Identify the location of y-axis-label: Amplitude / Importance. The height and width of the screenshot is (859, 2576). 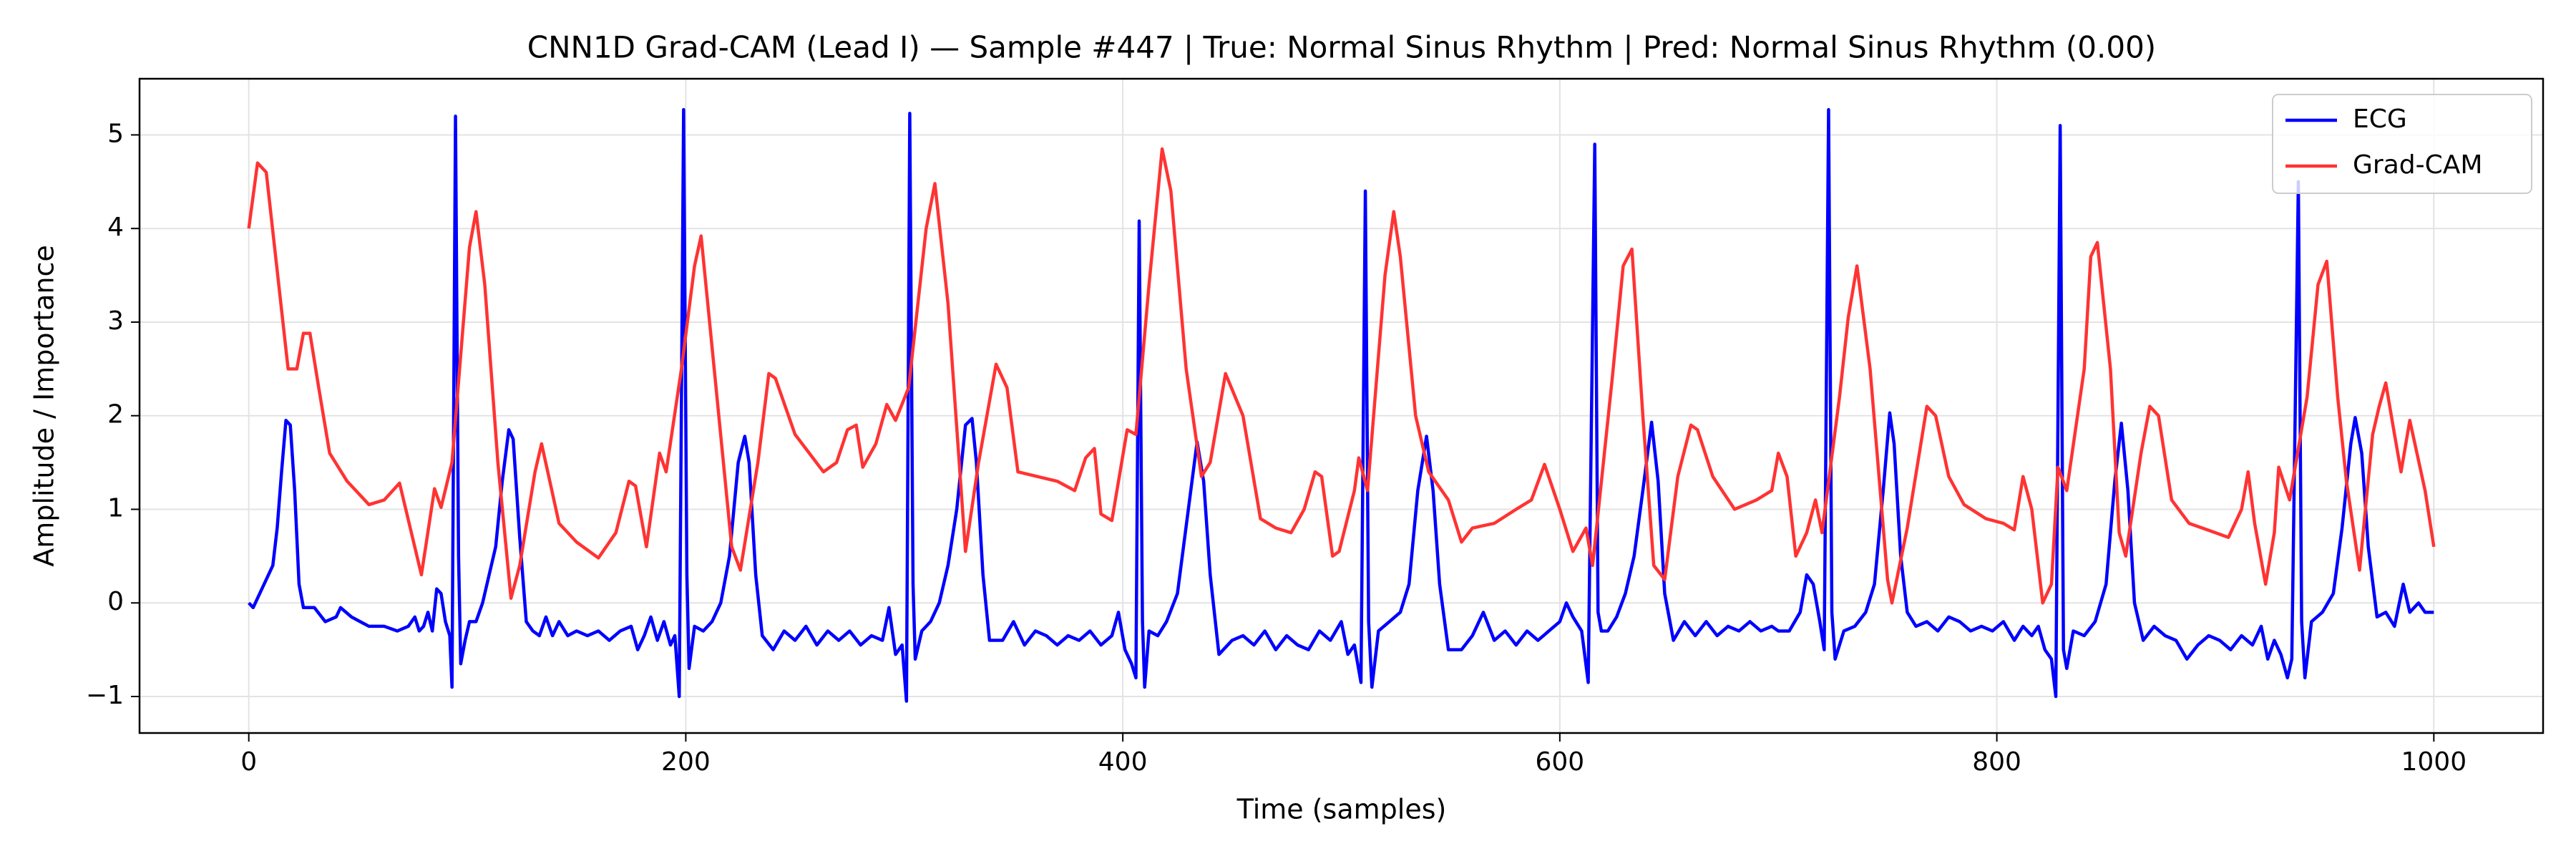
(44, 405).